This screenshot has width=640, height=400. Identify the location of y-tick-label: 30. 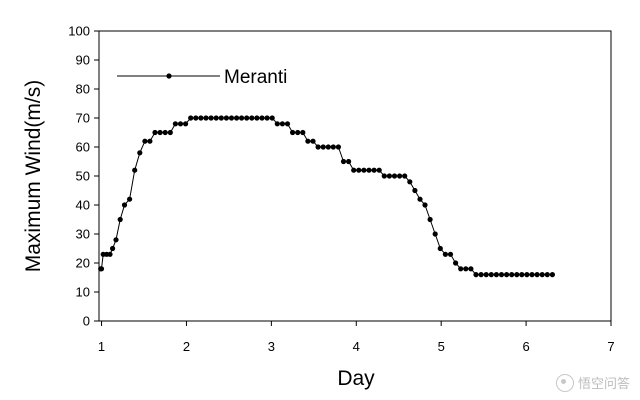
(83, 234).